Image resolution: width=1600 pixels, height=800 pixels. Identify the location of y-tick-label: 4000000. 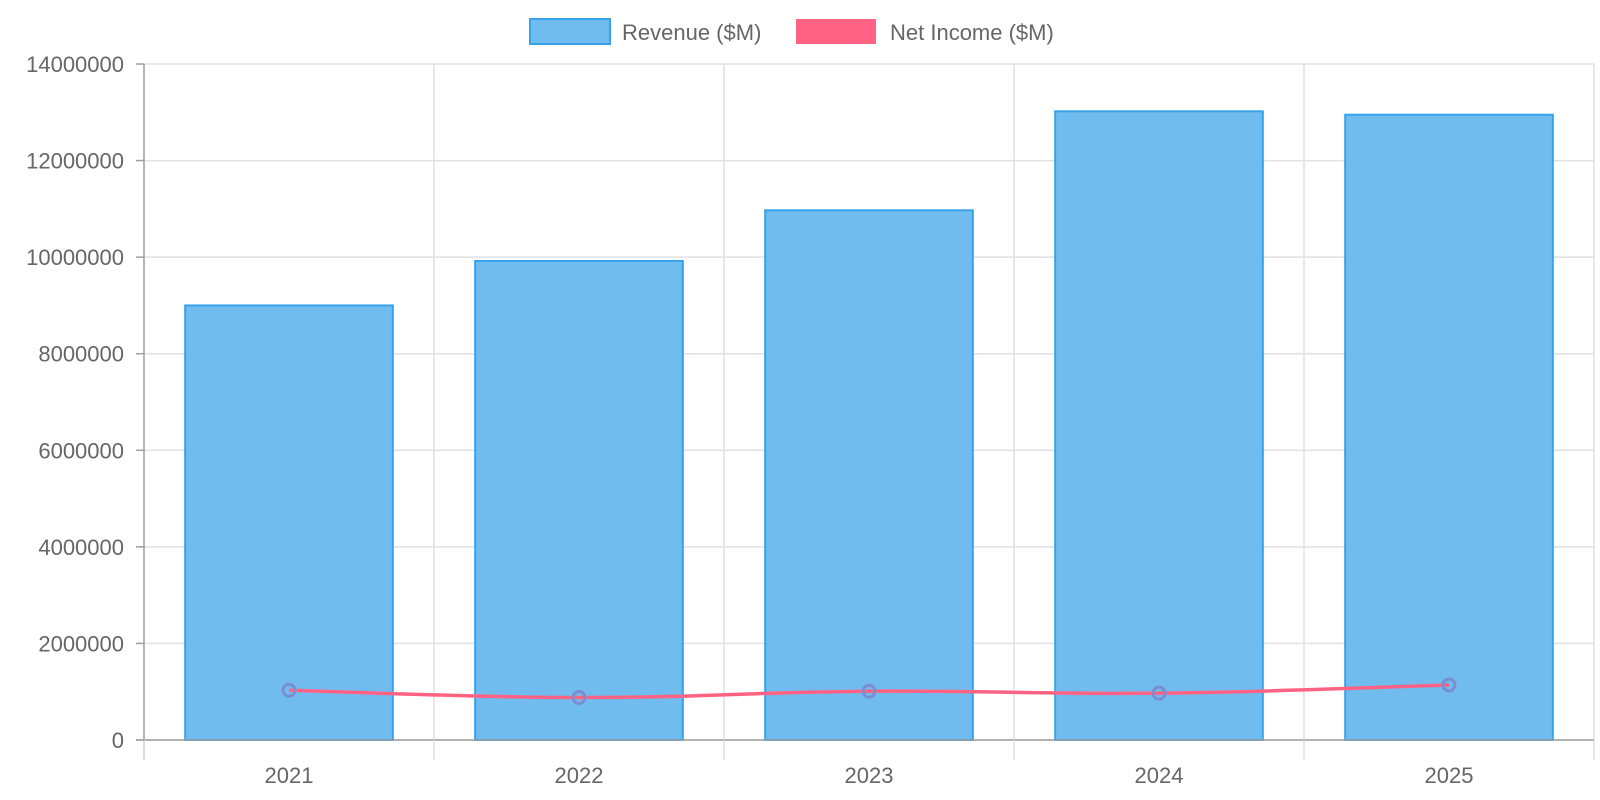
(81, 547).